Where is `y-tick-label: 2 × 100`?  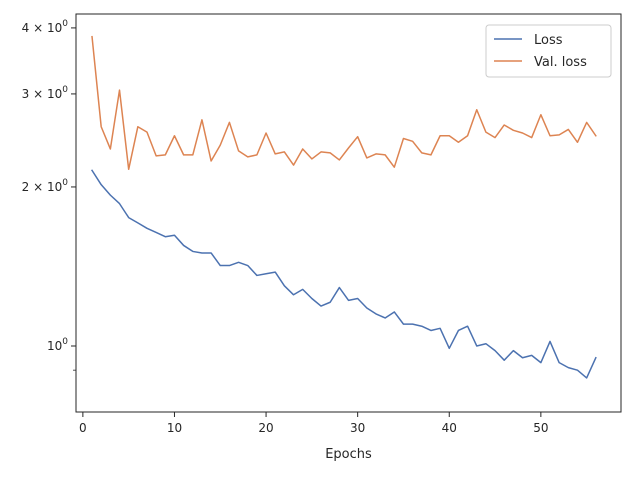 y-tick-label: 2 × 100 is located at coordinates (45, 186).